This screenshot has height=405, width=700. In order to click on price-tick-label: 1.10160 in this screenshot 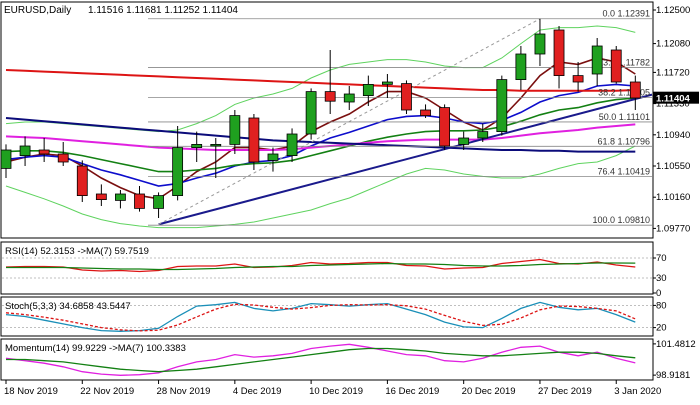, I will do `click(673, 197)`.